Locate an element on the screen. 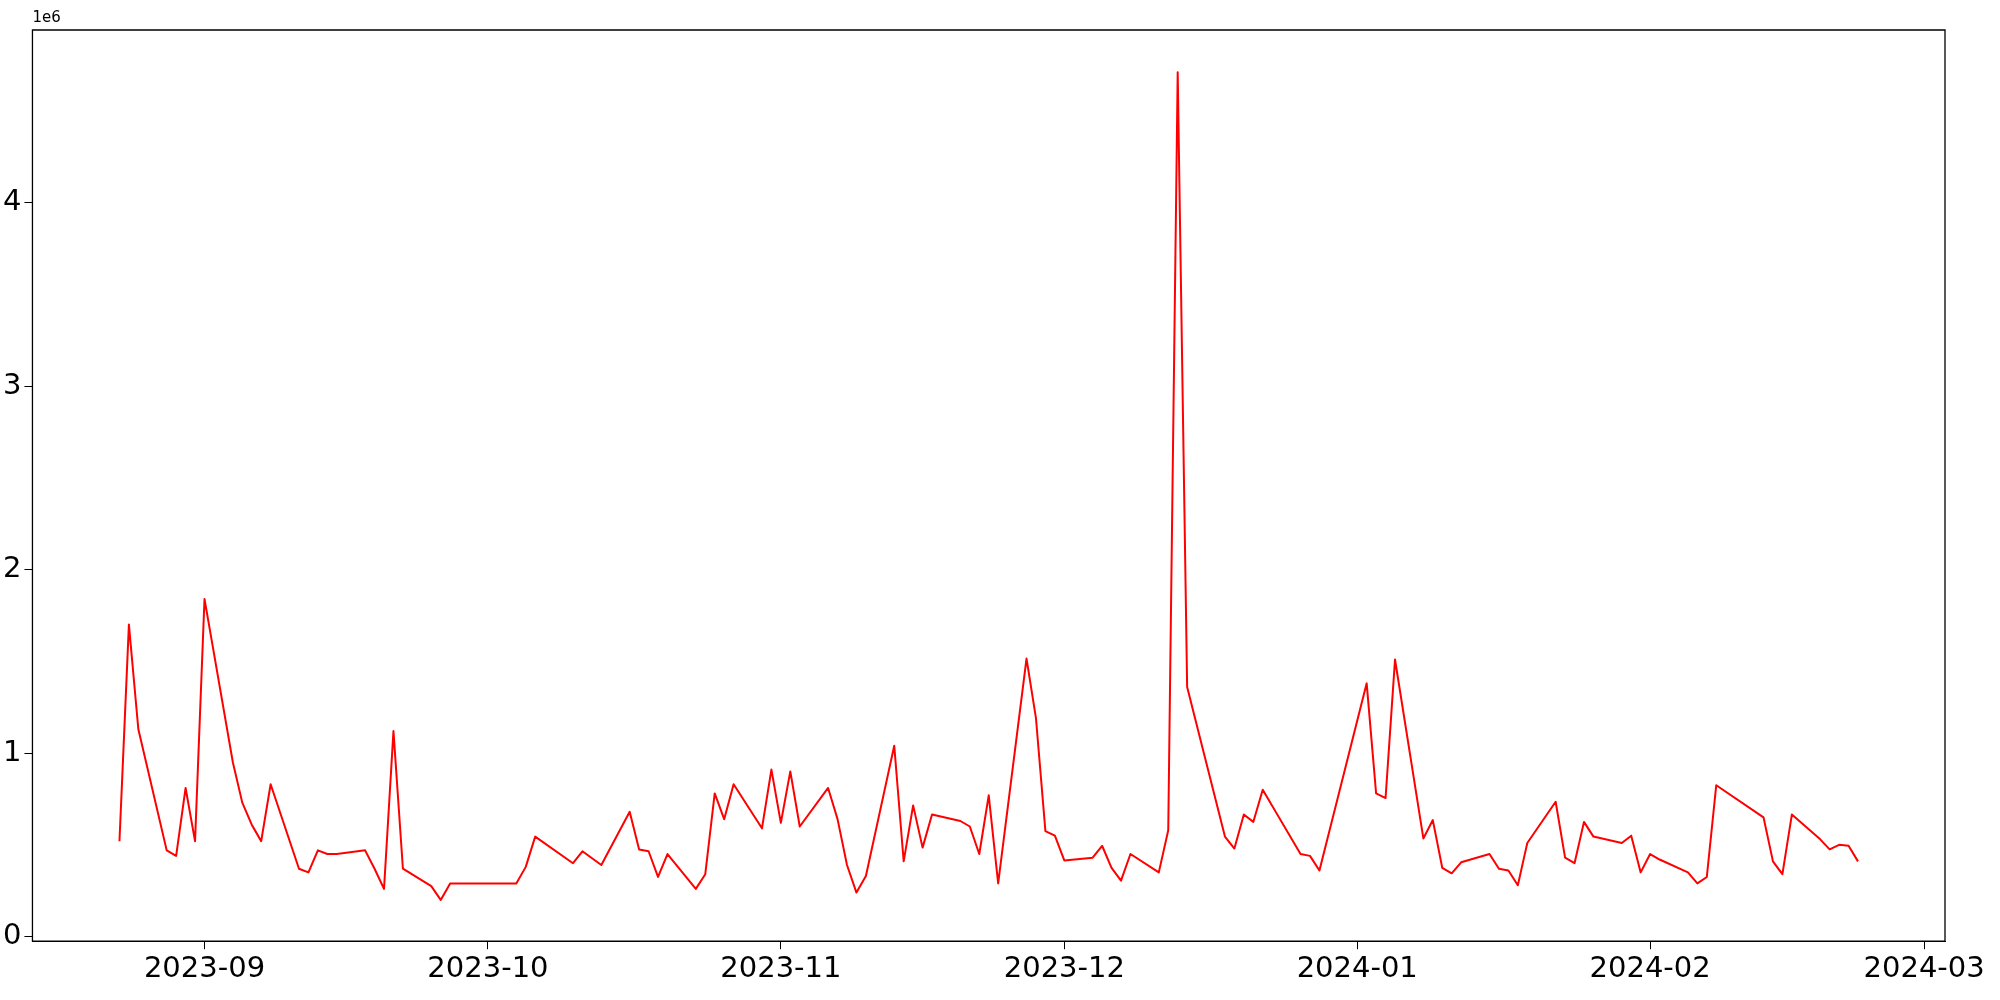  text: 1e6 is located at coordinates (46, 17).